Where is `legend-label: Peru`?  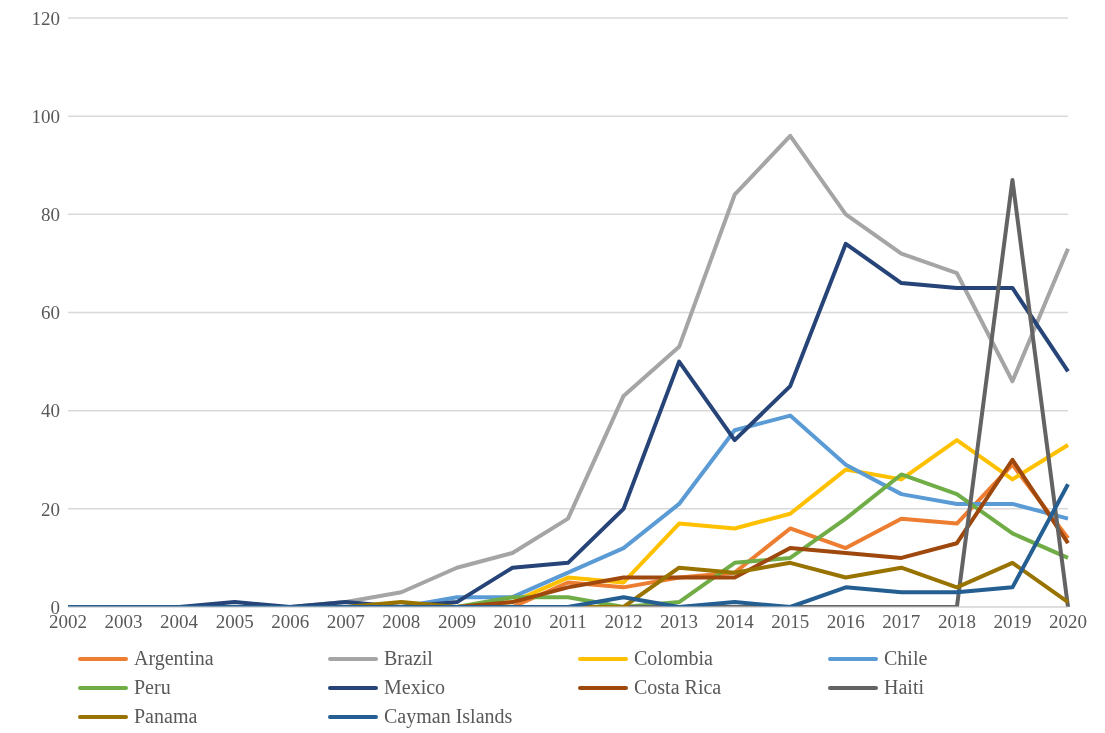 legend-label: Peru is located at coordinates (152, 687).